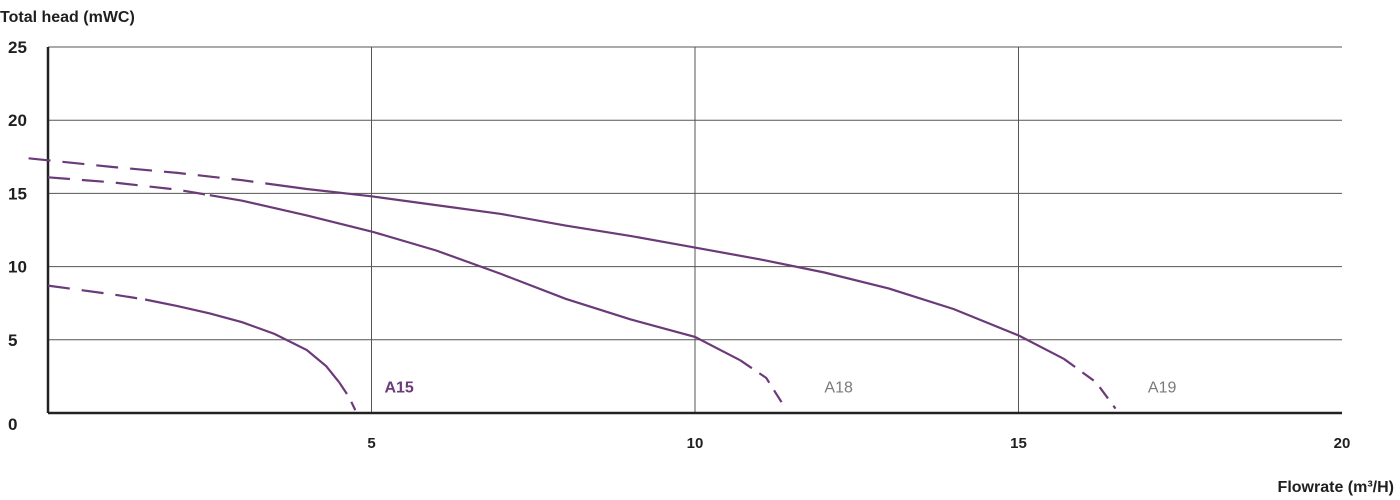  What do you see at coordinates (128, 186) in the screenshot?
I see `curve-a18-dashed-start` at bounding box center [128, 186].